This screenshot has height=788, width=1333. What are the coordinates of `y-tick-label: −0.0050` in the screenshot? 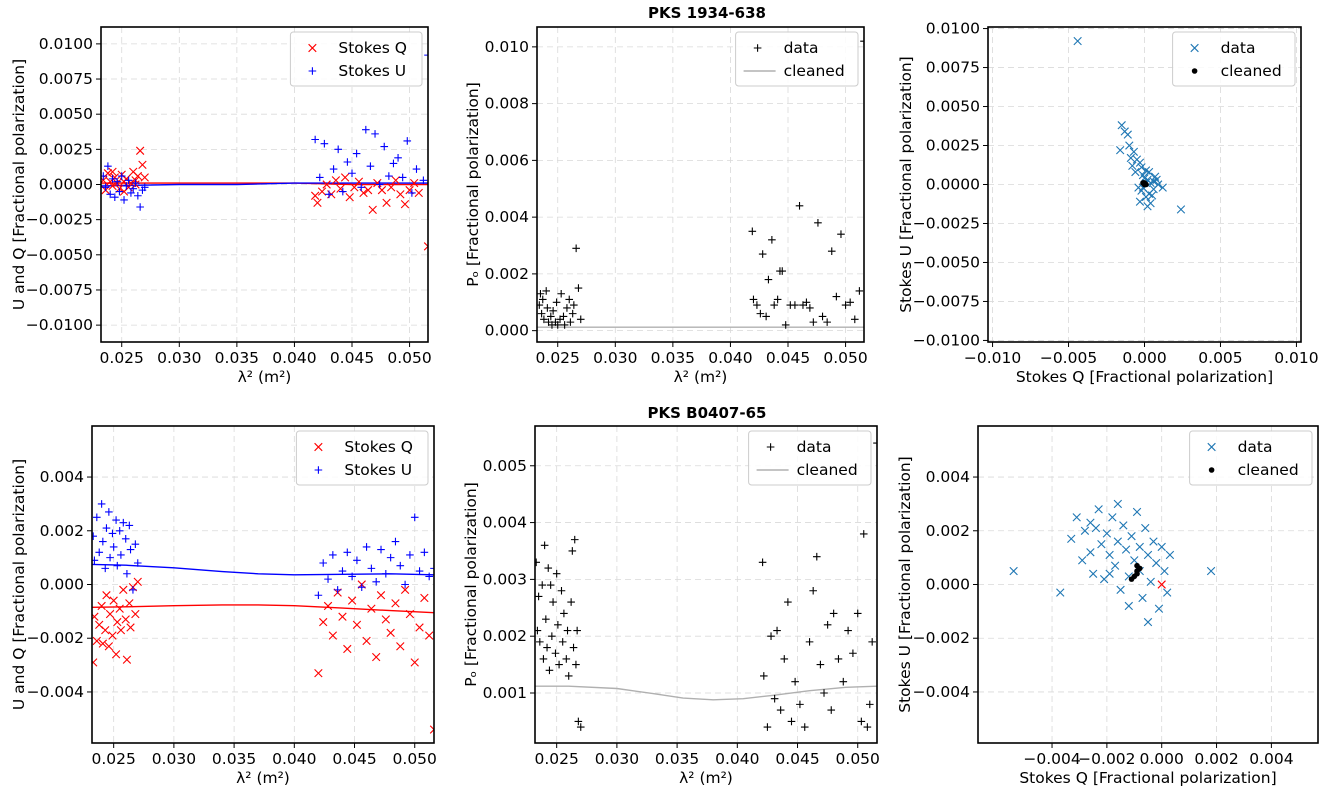 It's located at (946, 262).